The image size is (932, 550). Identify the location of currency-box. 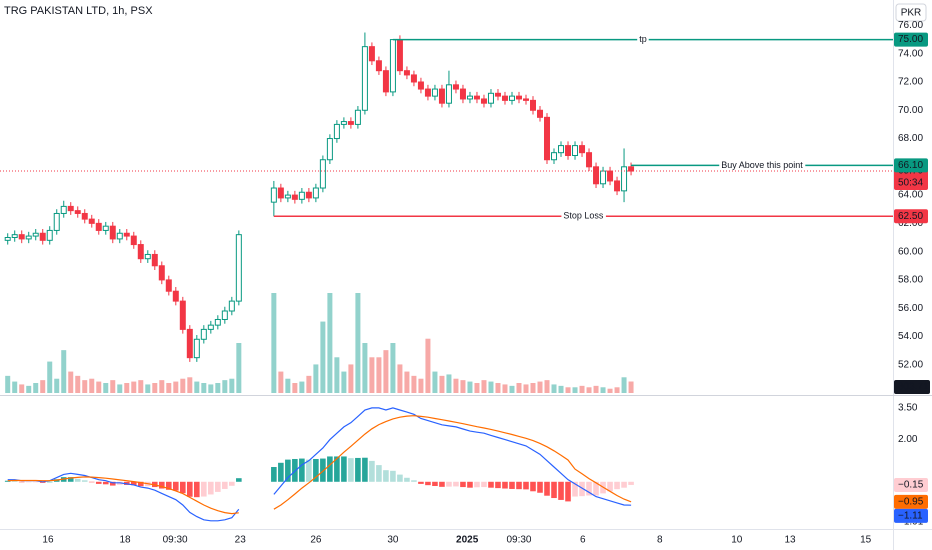
(911, 12).